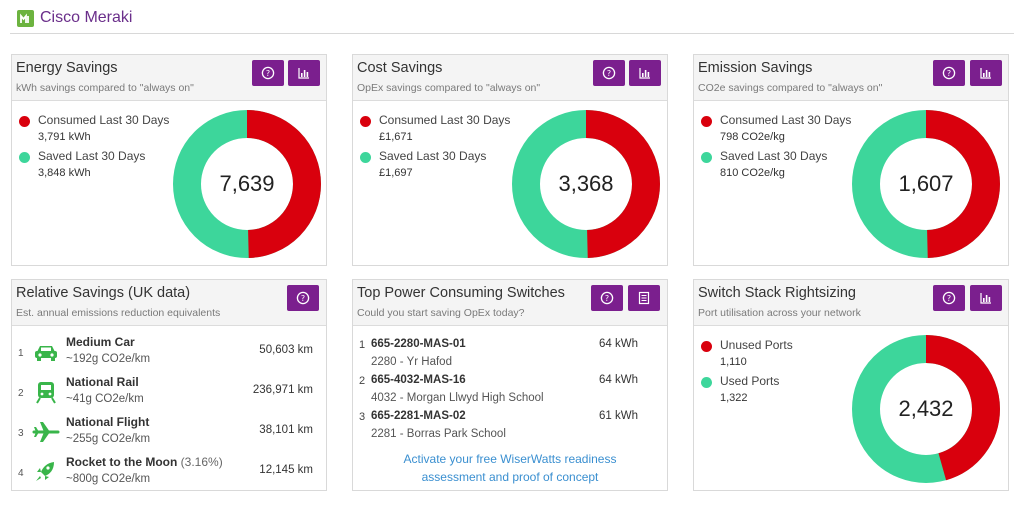  I want to click on saved-value: 810 CO2e/kg, so click(752, 173).